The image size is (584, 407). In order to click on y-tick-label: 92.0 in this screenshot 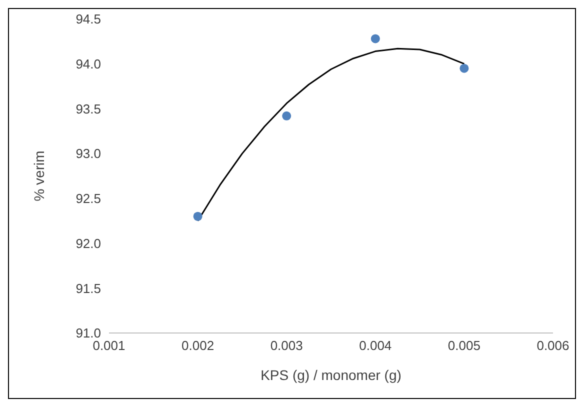, I will do `click(88, 243)`.